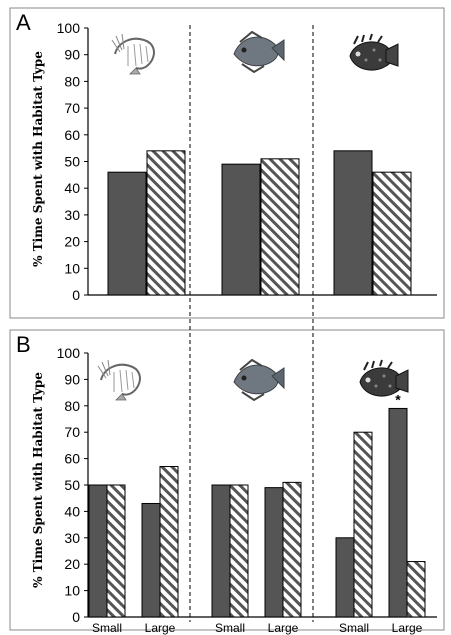  What do you see at coordinates (398, 399) in the screenshot?
I see `significance-asterisk: *` at bounding box center [398, 399].